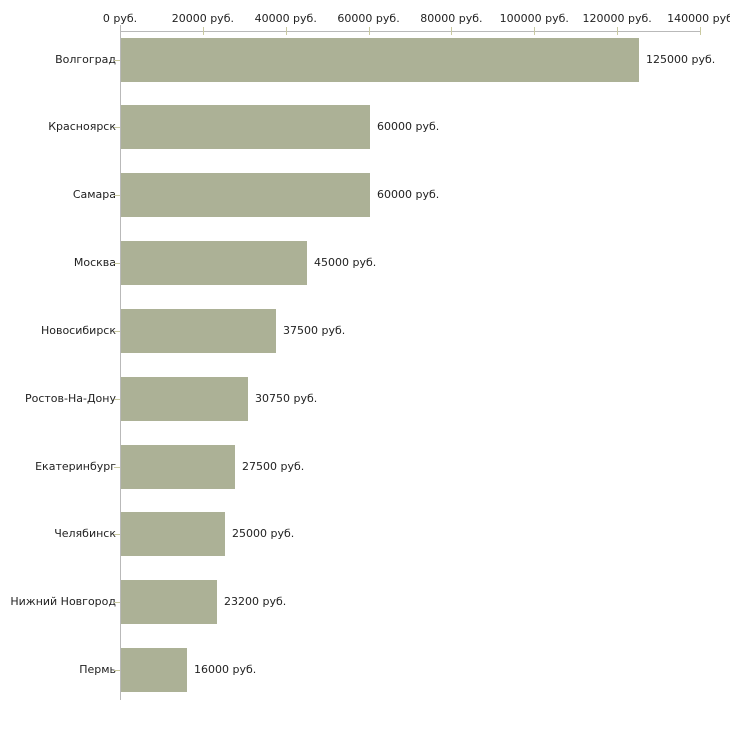 Image resolution: width=730 pixels, height=730 pixels. Describe the element at coordinates (82, 127) in the screenshot. I see `category-label: Красноярск` at that location.